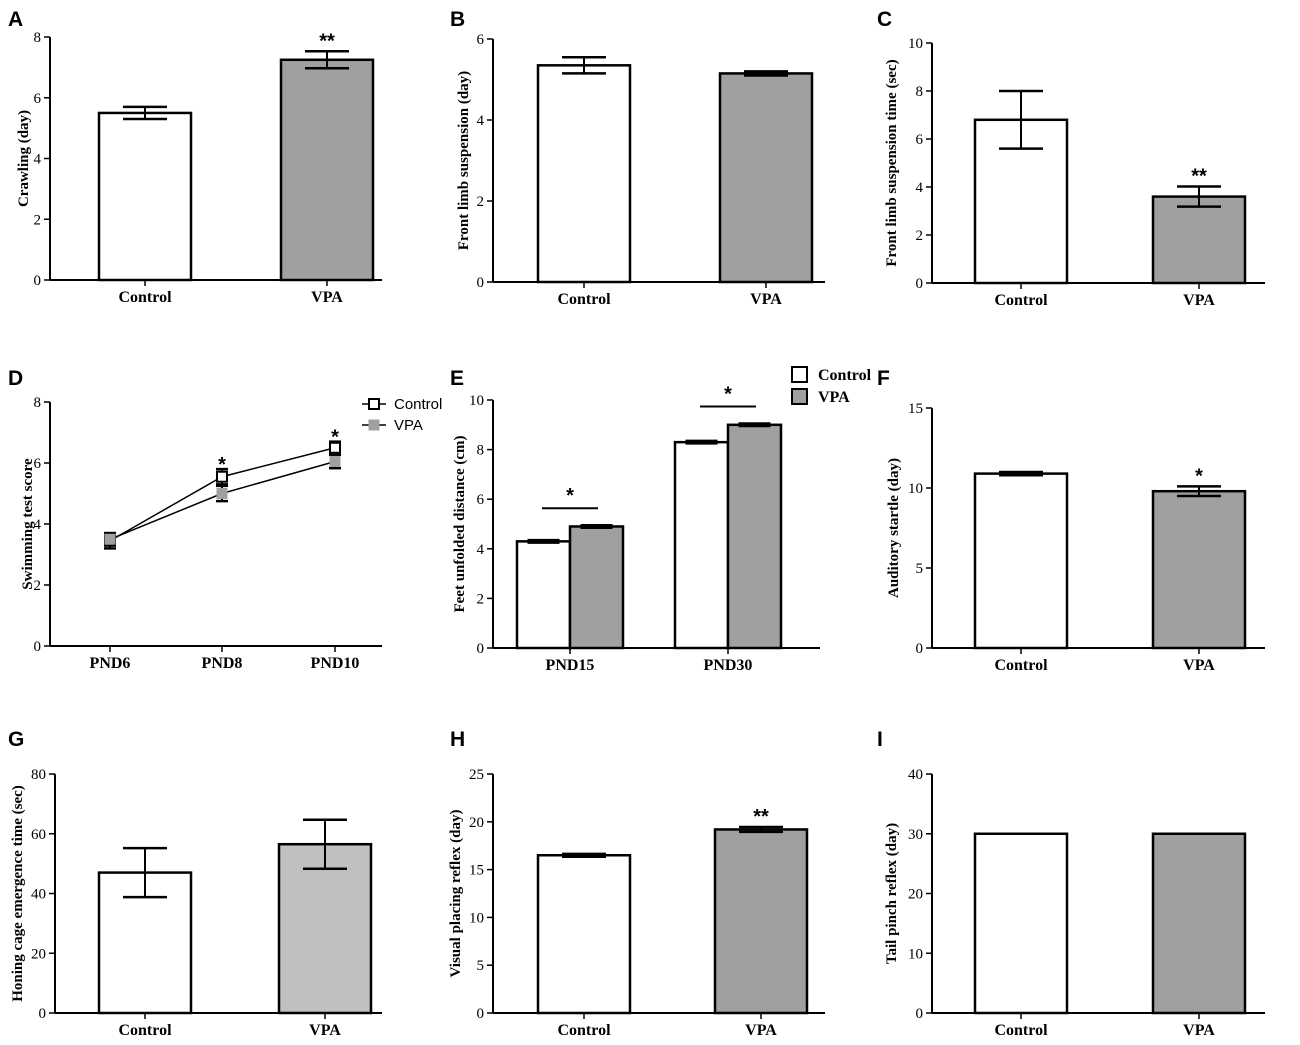  What do you see at coordinates (880, 739) in the screenshot?
I see `panel-label: I` at bounding box center [880, 739].